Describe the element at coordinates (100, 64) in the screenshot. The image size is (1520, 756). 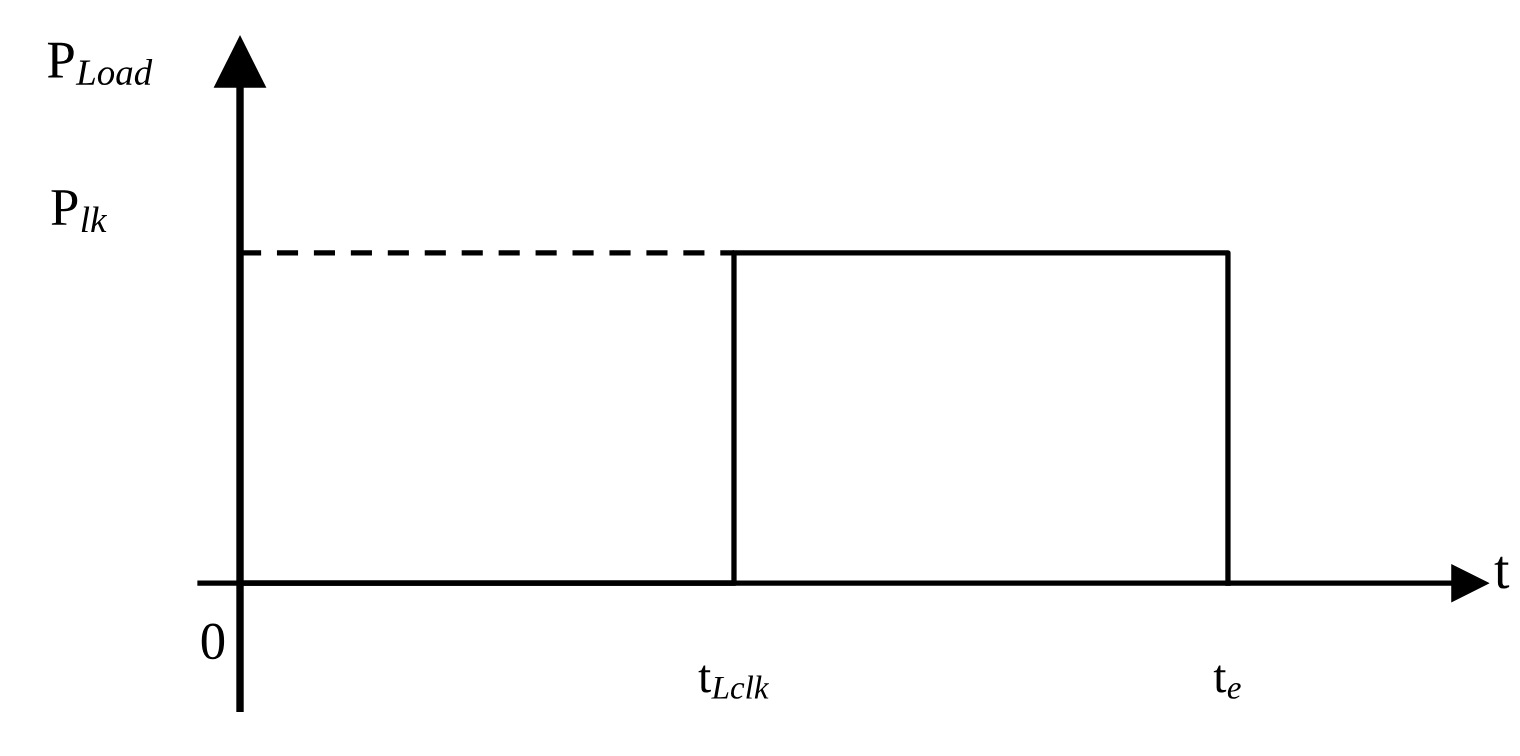
I see `y-axis-title: P$_{Load}$` at that location.